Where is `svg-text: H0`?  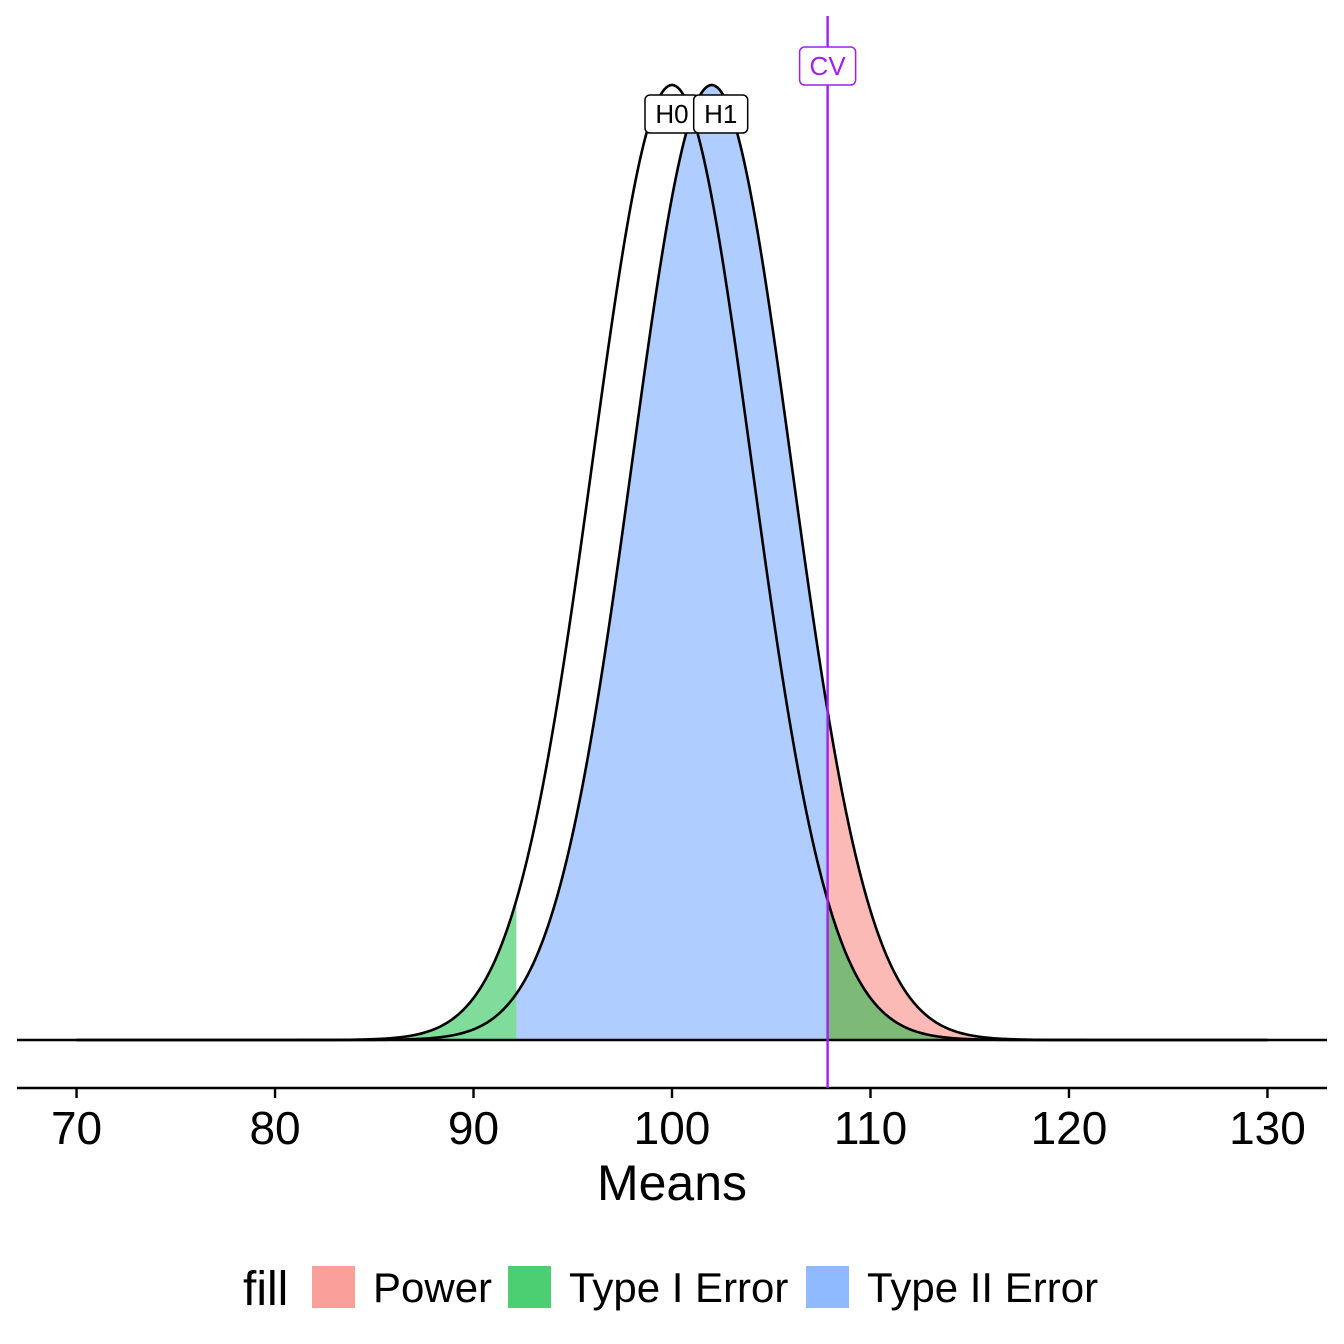 svg-text: H0 is located at coordinates (671, 114).